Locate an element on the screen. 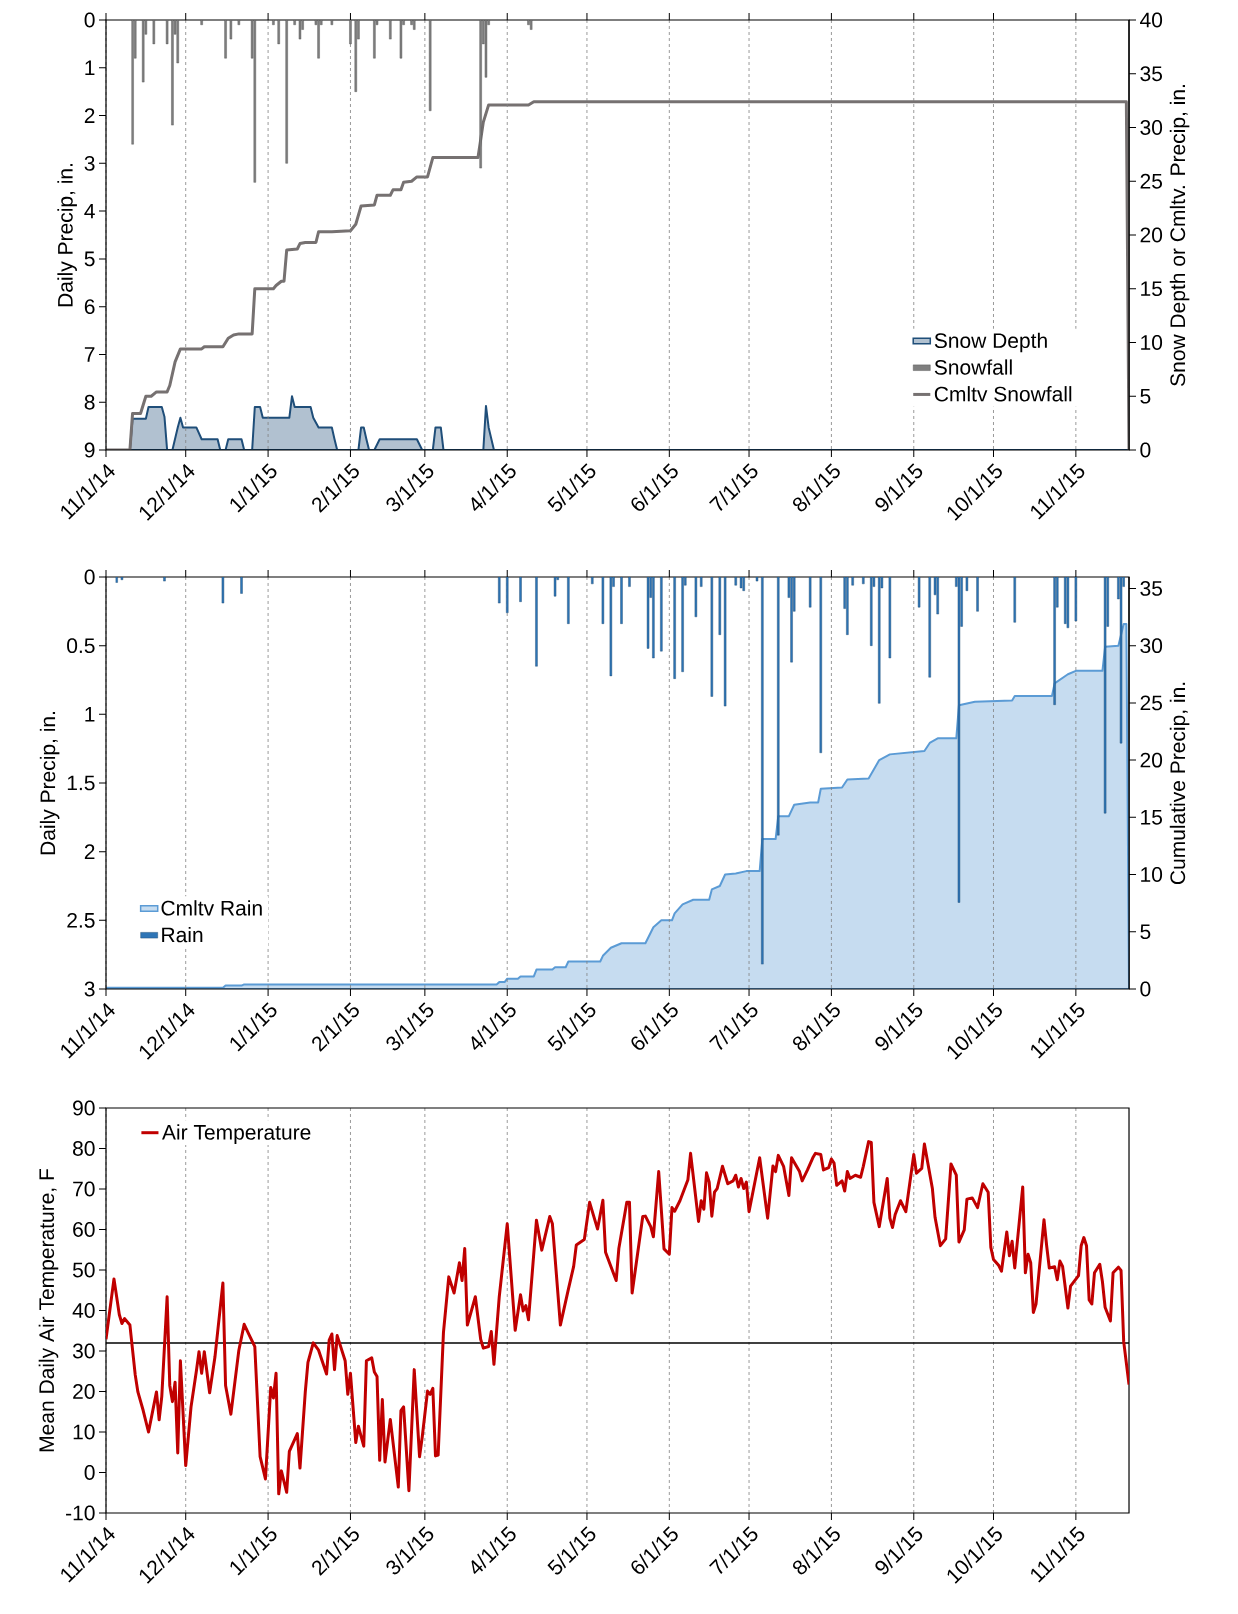 This screenshot has width=1238, height=1614. y-tick-label: 20 is located at coordinates (84, 1391).